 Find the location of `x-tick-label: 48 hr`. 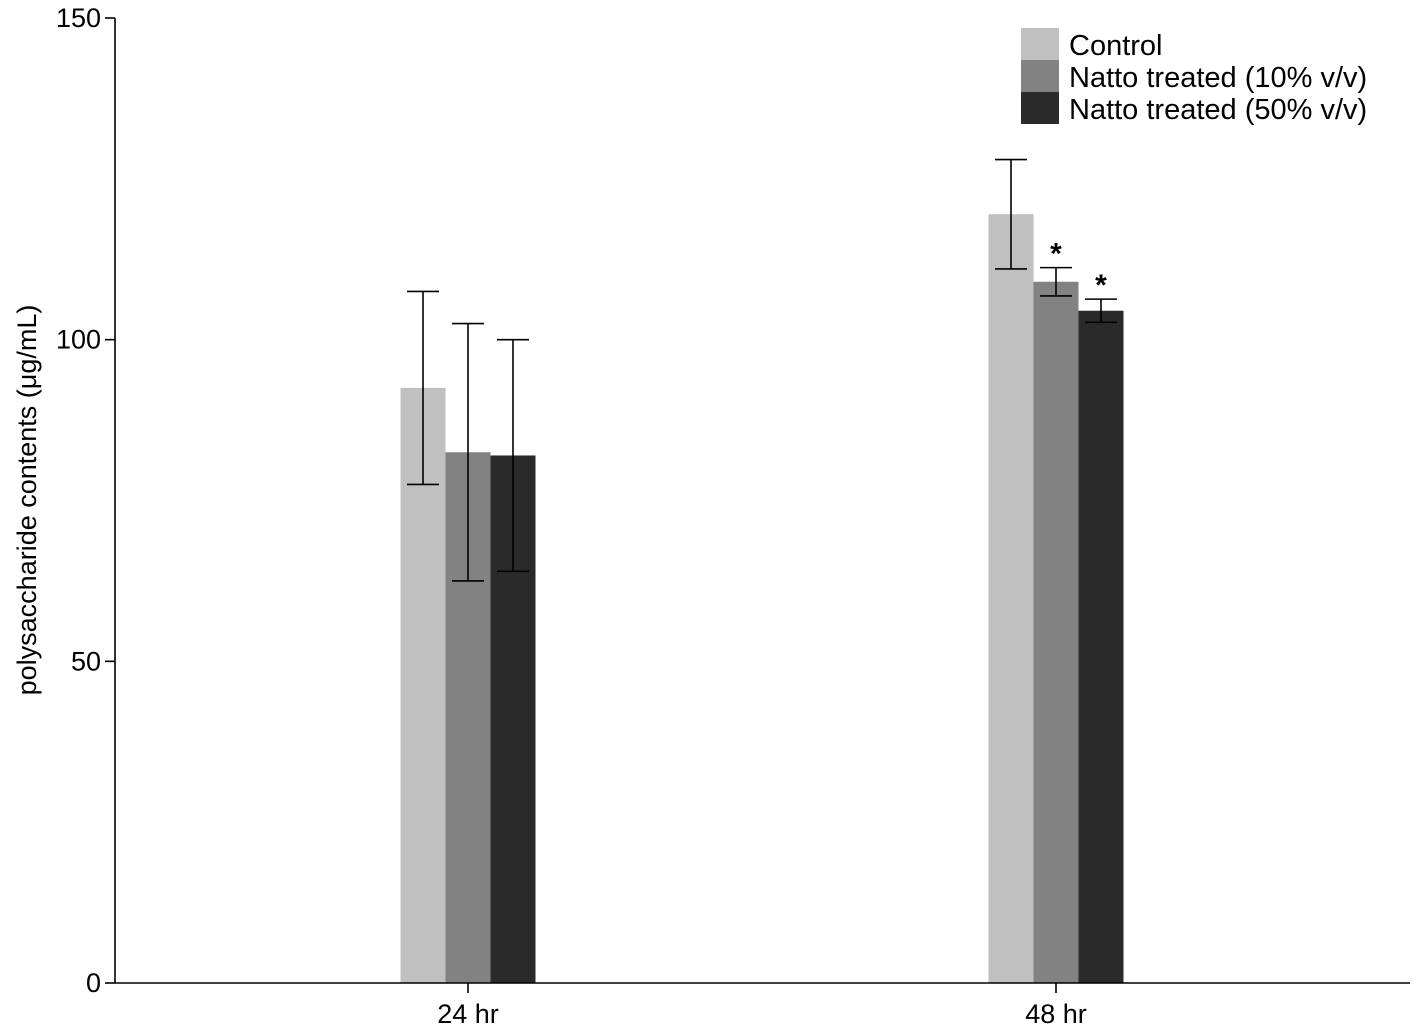

x-tick-label: 48 hr is located at coordinates (1056, 1014).